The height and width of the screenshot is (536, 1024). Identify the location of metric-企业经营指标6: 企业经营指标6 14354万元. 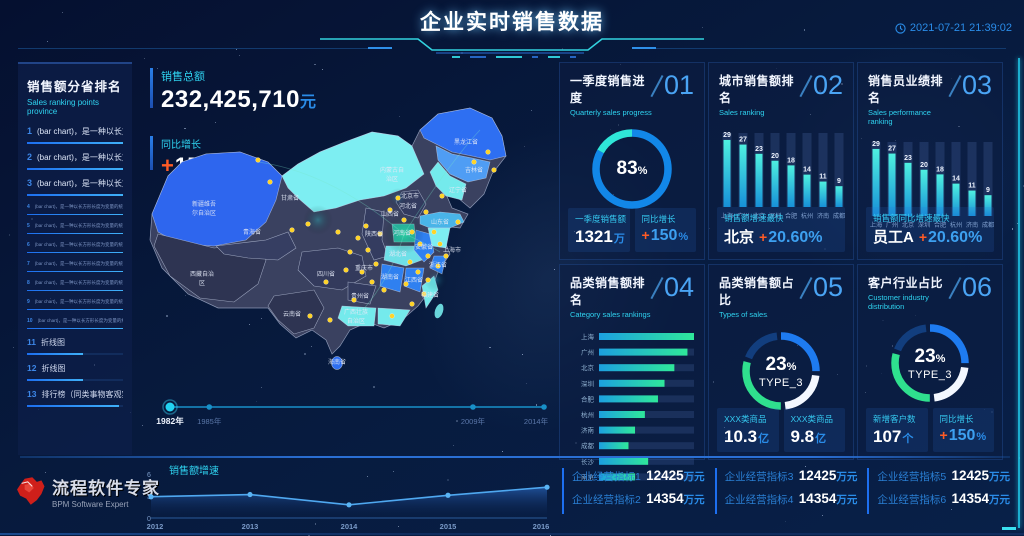
(943, 499).